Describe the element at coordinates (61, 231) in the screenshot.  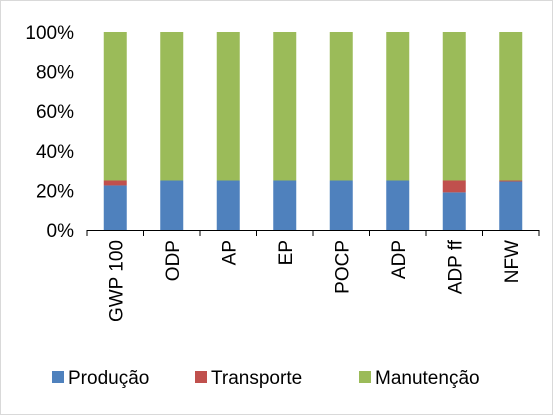
I see `y-tick-label: 0%` at that location.